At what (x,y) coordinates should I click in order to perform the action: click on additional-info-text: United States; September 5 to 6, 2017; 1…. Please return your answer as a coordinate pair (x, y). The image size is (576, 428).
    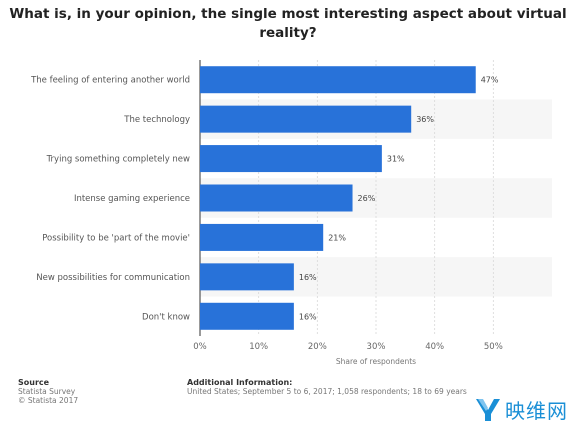
    Looking at the image, I should click on (327, 391).